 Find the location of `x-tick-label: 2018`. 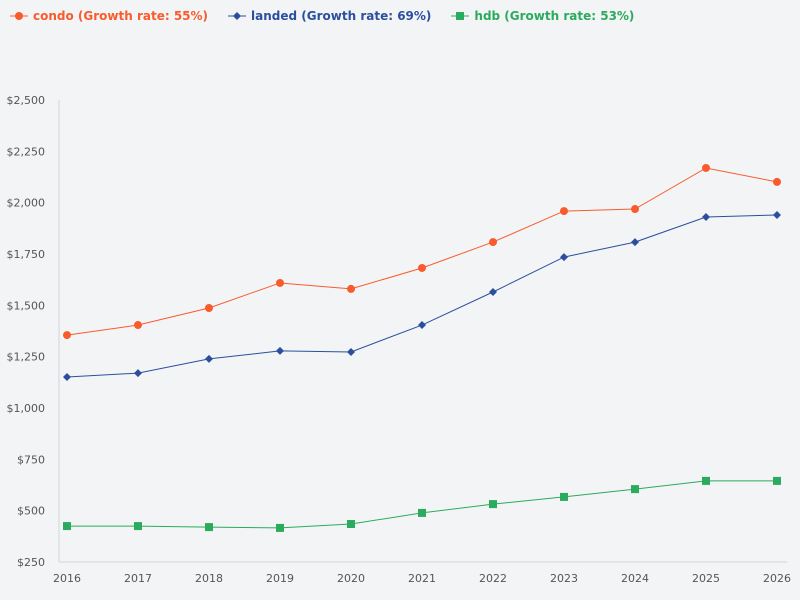

x-tick-label: 2018 is located at coordinates (209, 578).